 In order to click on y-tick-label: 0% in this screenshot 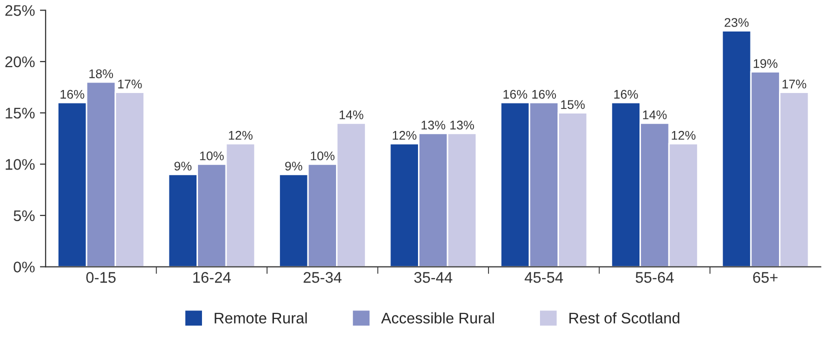, I will do `click(24, 267)`.